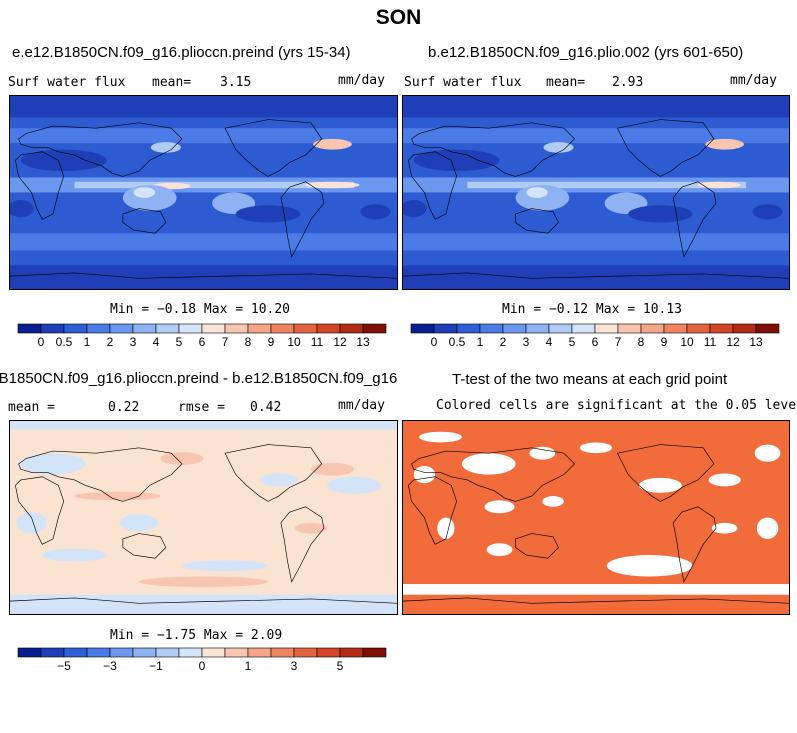  I want to click on colorbar-right-tick-label: 5, so click(572, 342).